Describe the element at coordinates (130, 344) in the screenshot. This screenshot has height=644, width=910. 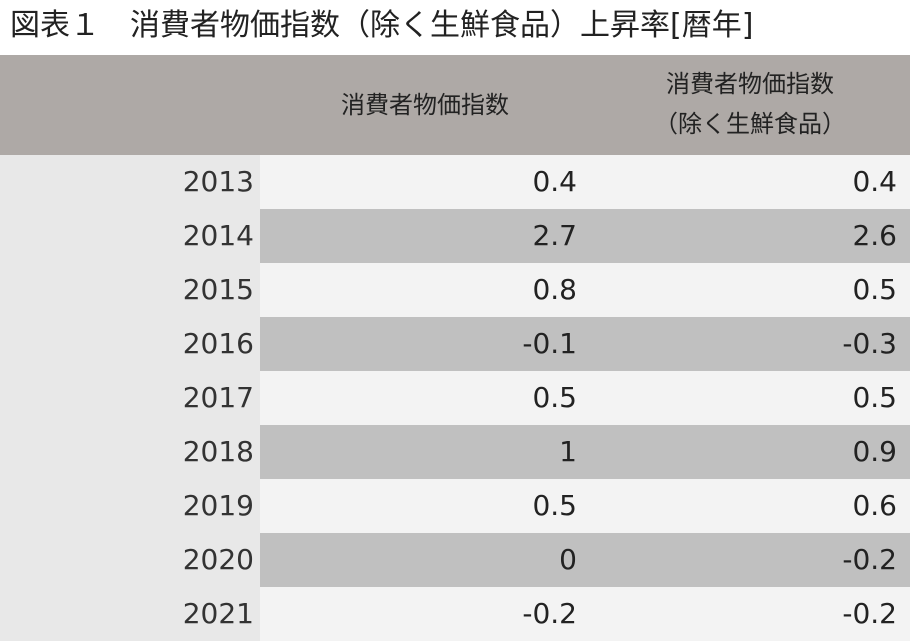
I see `year-cell: 2016` at that location.